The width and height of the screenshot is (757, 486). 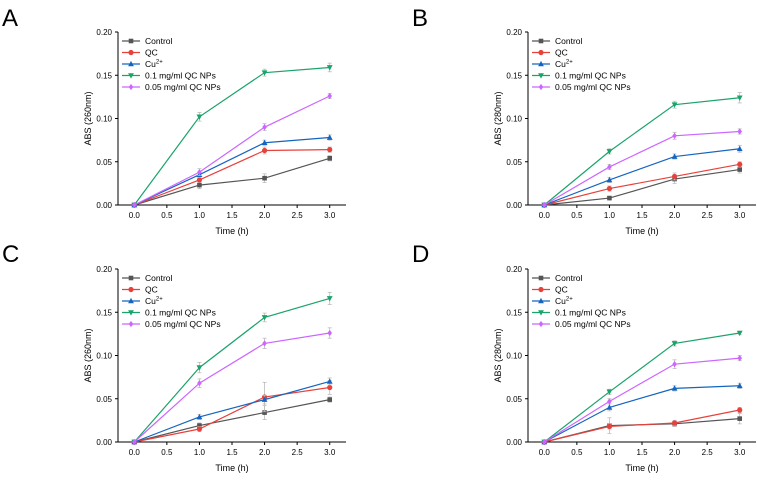 I want to click on y-axis-label: ABS (280nm), so click(x=498, y=118).